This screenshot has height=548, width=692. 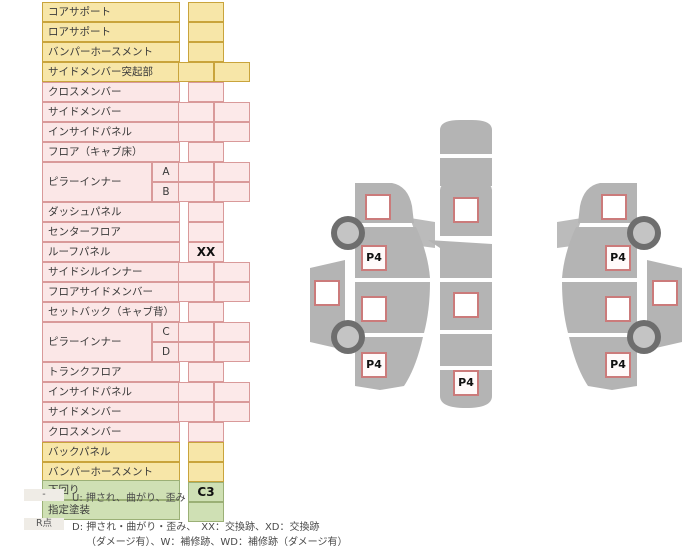 I want to click on left-rear-door-mark, so click(x=374, y=309).